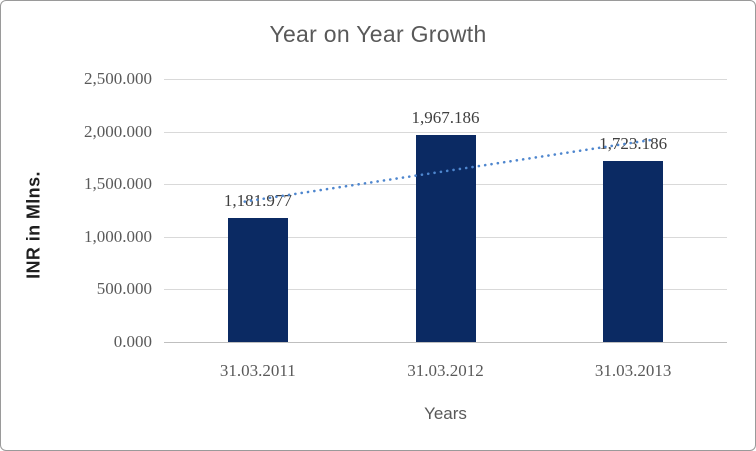  What do you see at coordinates (118, 78) in the screenshot?
I see `y-tick-label: 2,500.000` at bounding box center [118, 78].